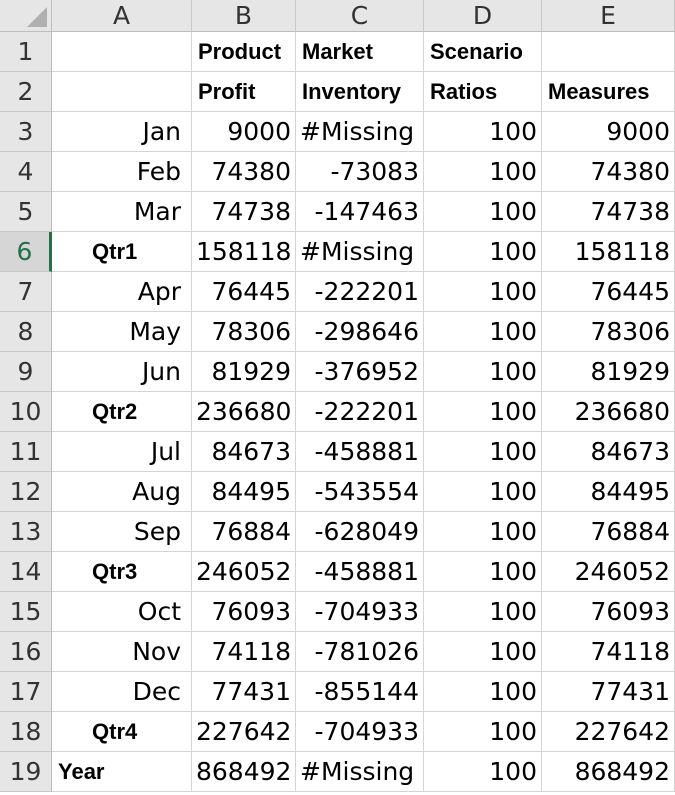 This screenshot has width=675, height=795. I want to click on cell-e8: 78306, so click(608, 332).